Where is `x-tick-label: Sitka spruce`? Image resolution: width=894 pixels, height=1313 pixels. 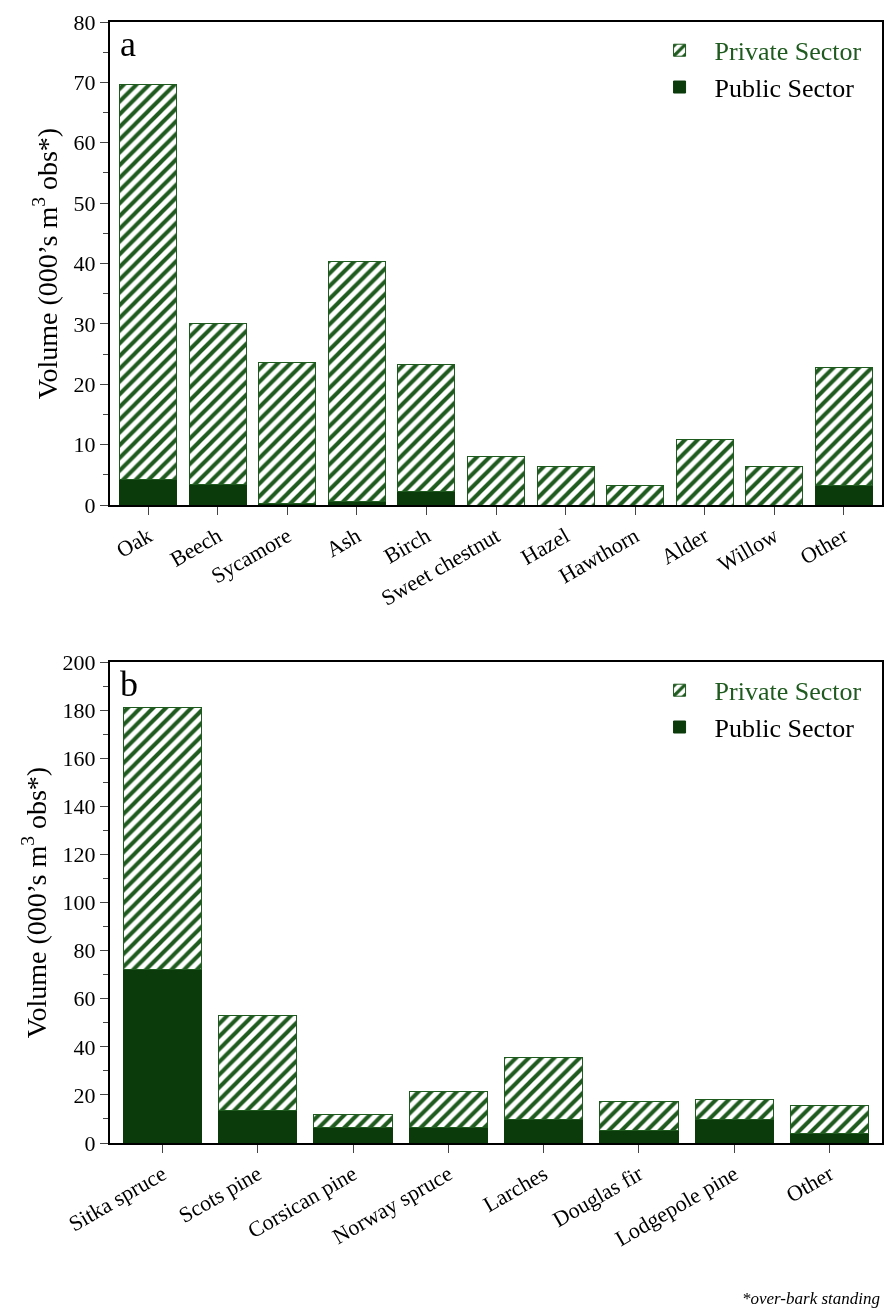 x-tick-label: Sitka spruce is located at coordinates (117, 1198).